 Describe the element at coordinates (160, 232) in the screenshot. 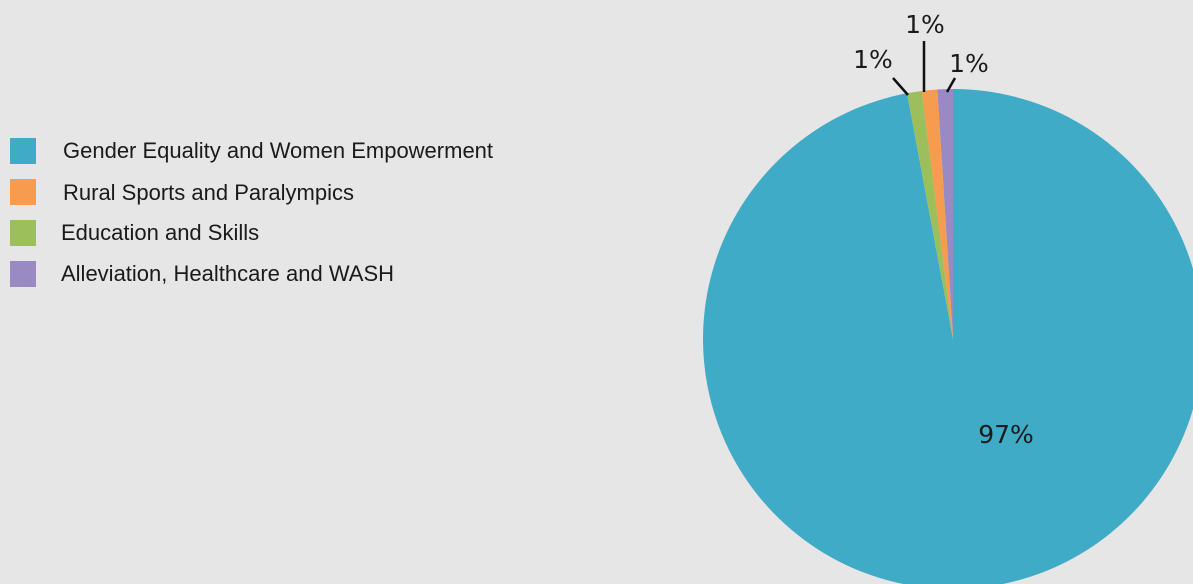

I see `legend-label: Education and Skills` at that location.